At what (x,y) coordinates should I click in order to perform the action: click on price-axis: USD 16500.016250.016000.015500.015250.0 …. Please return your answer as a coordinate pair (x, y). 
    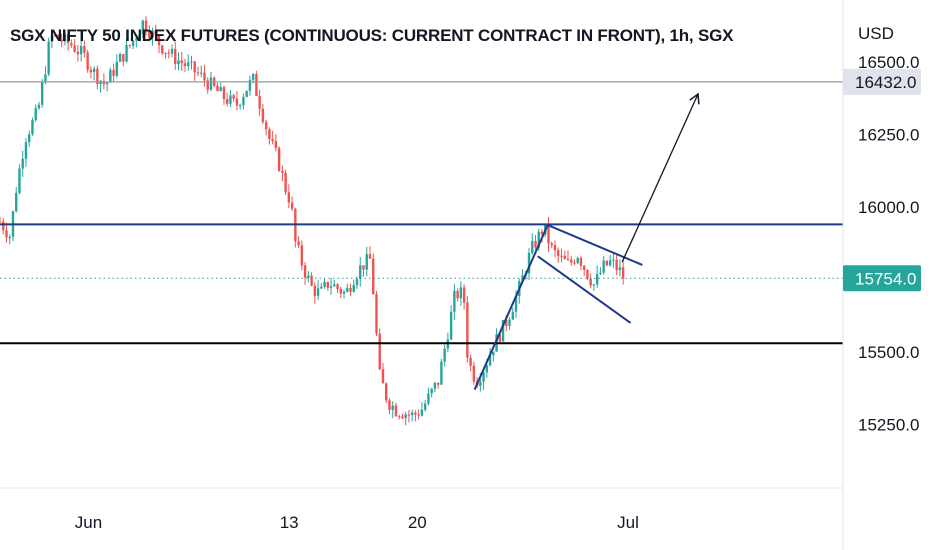
    Looking at the image, I should click on (882, 229).